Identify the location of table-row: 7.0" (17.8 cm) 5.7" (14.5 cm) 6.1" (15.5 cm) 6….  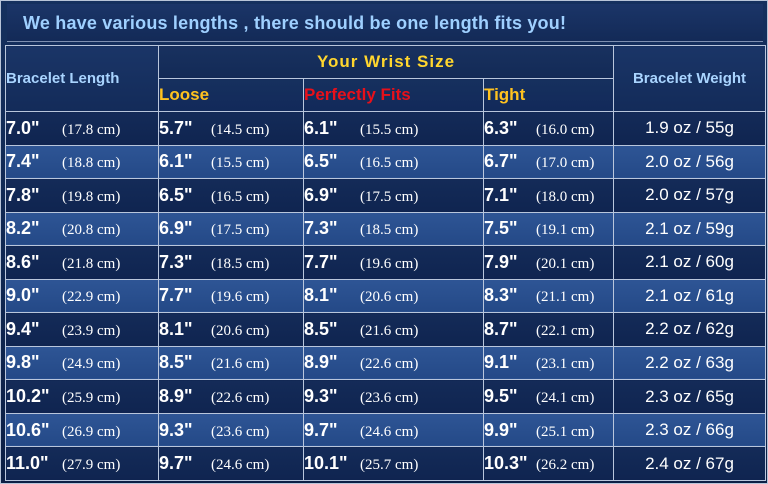
(385, 128).